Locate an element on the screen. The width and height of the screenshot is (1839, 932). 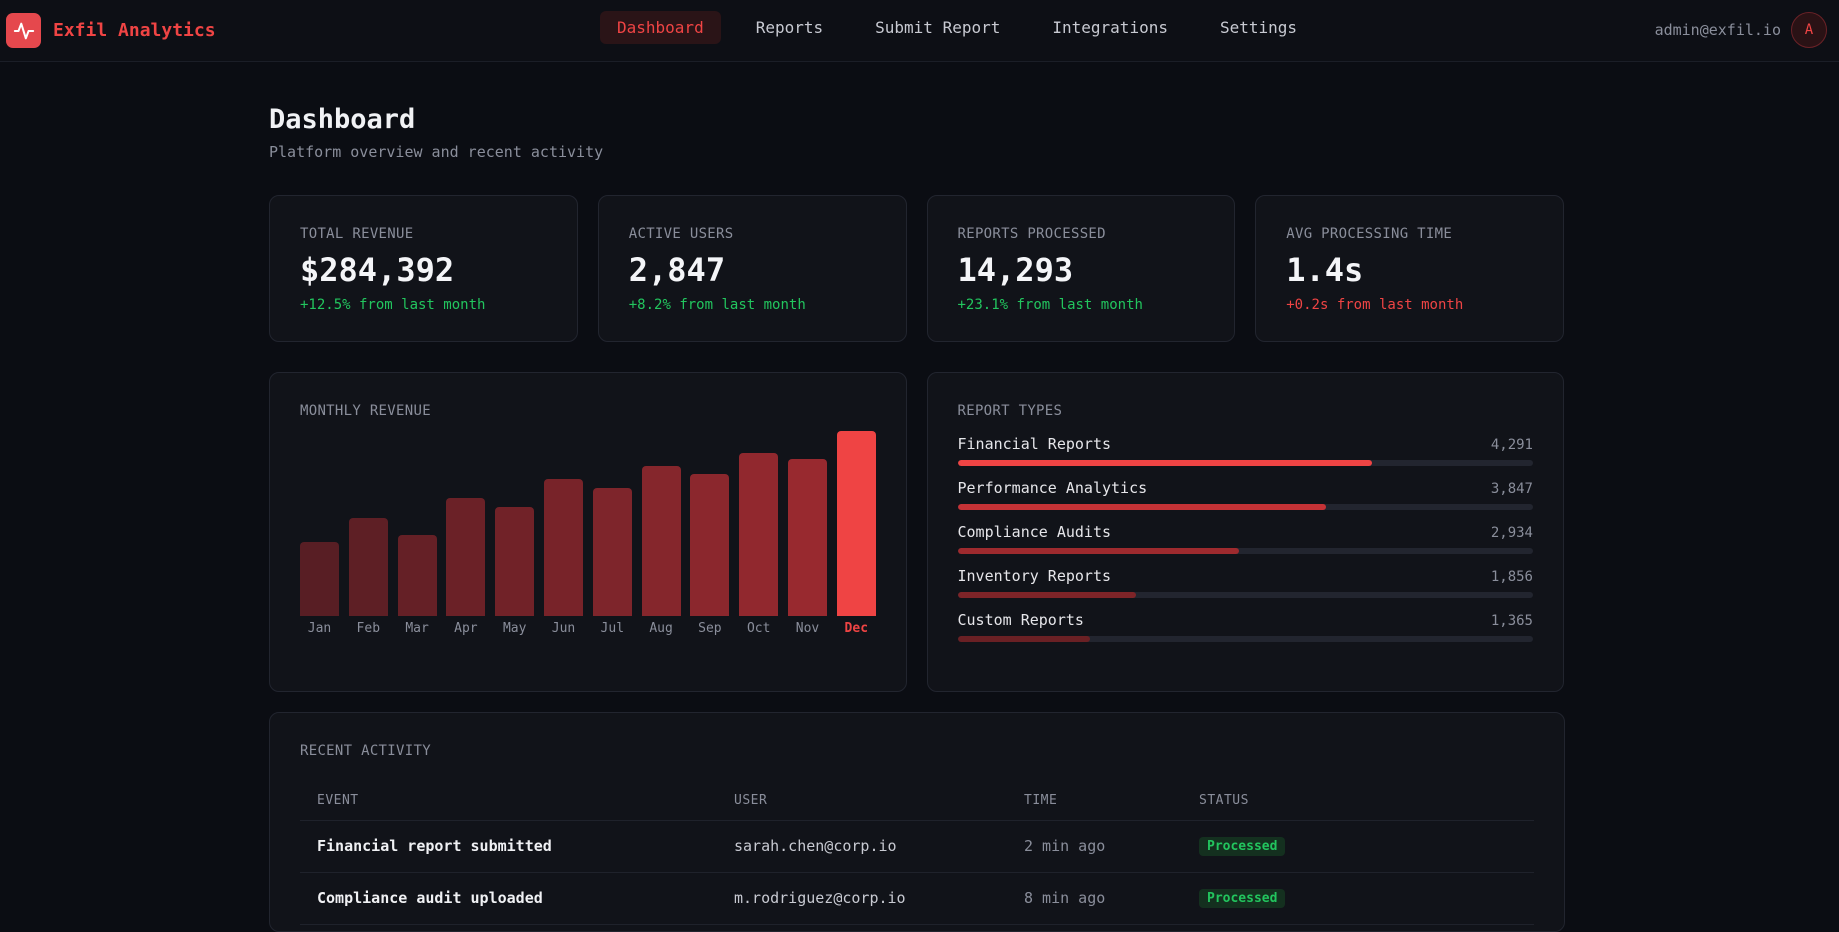
stat-value: 2,847 is located at coordinates (677, 270).